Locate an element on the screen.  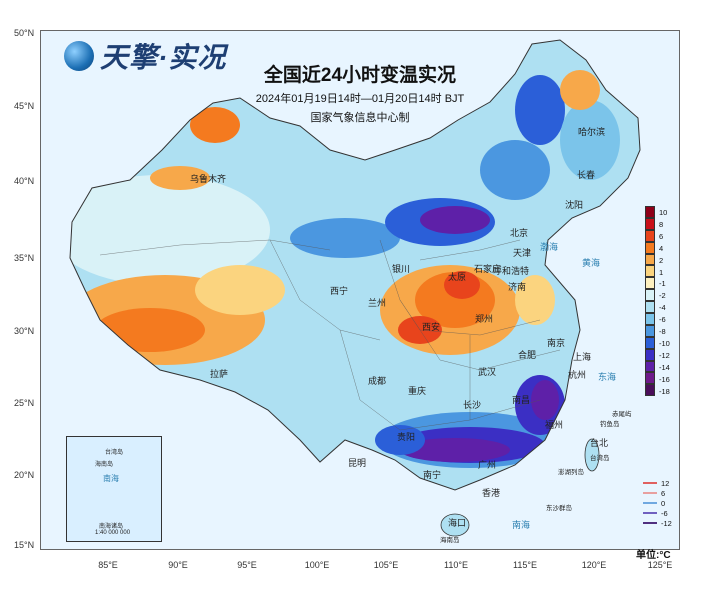
city-label: 拉萨 is located at coordinates (219, 374).